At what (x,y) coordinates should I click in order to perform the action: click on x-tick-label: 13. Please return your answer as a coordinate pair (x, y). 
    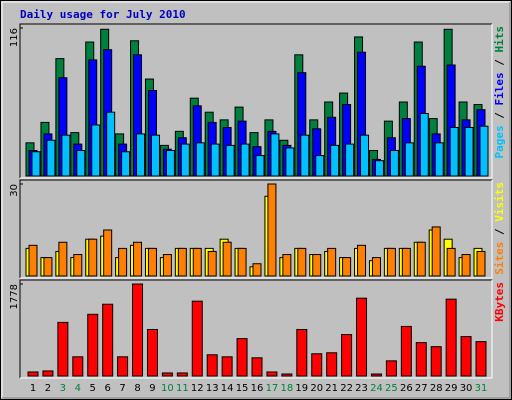
    Looking at the image, I should click on (212, 388).